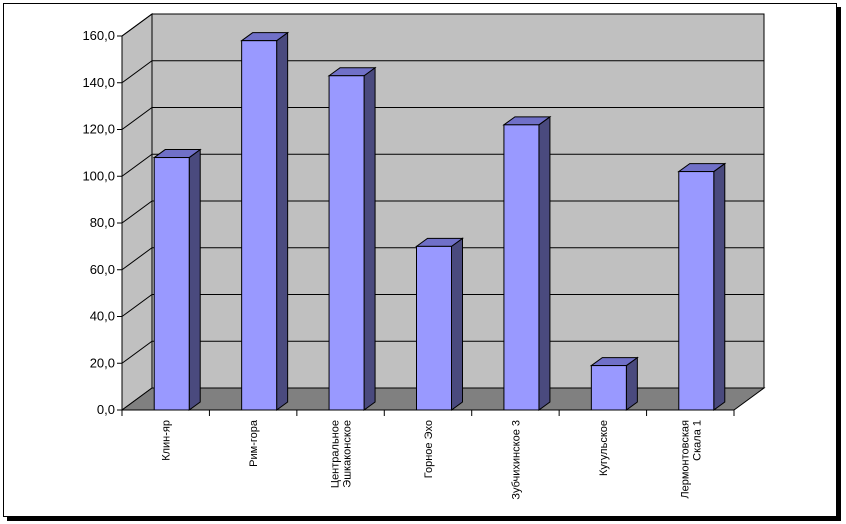  I want to click on y-tick-label: 0,0, so click(106, 409).